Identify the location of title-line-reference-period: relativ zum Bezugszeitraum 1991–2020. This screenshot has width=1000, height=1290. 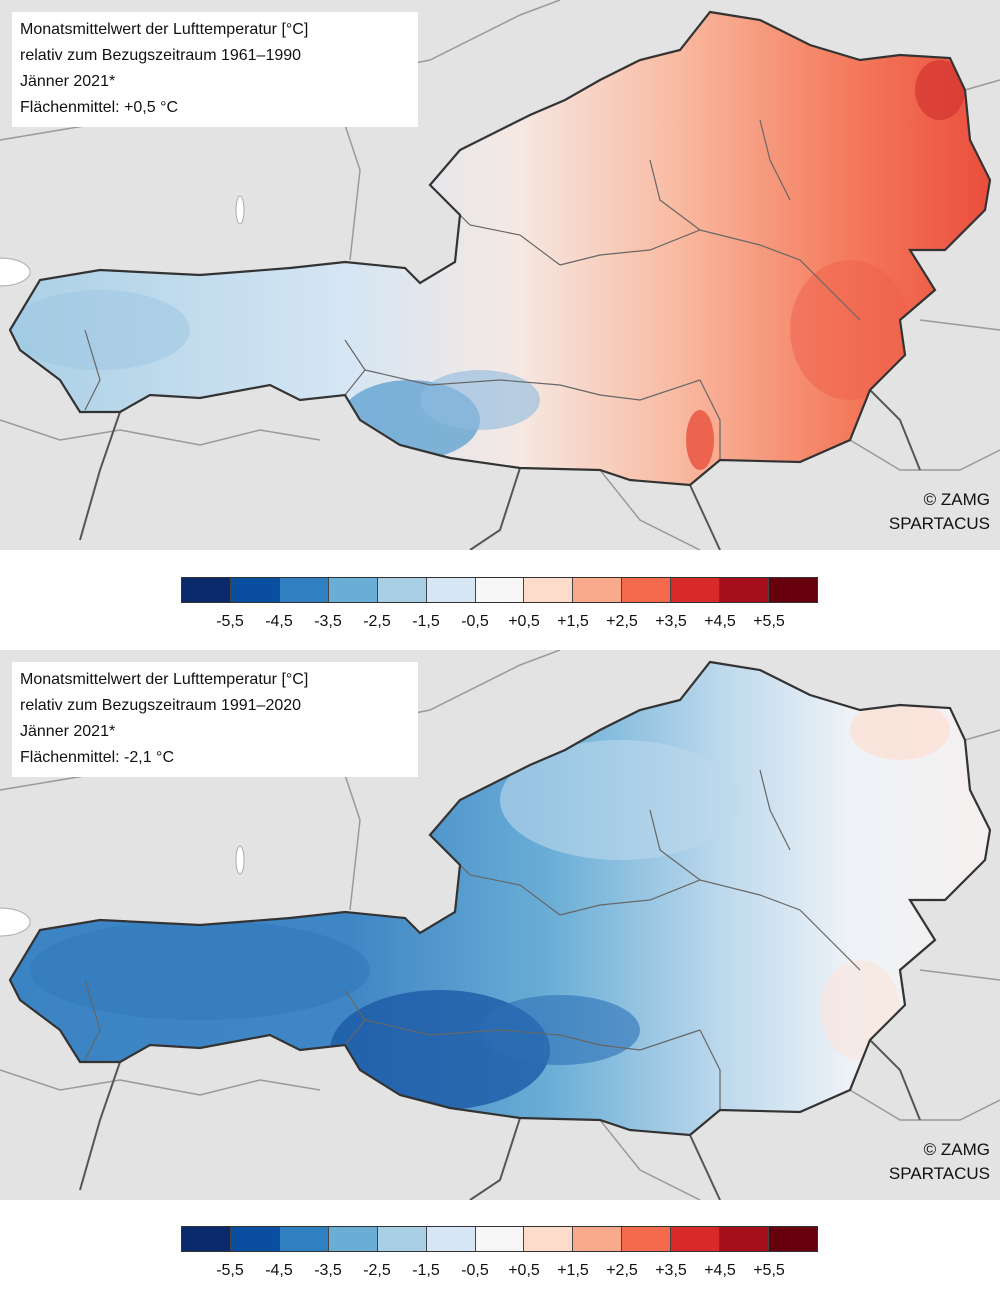
(161, 705).